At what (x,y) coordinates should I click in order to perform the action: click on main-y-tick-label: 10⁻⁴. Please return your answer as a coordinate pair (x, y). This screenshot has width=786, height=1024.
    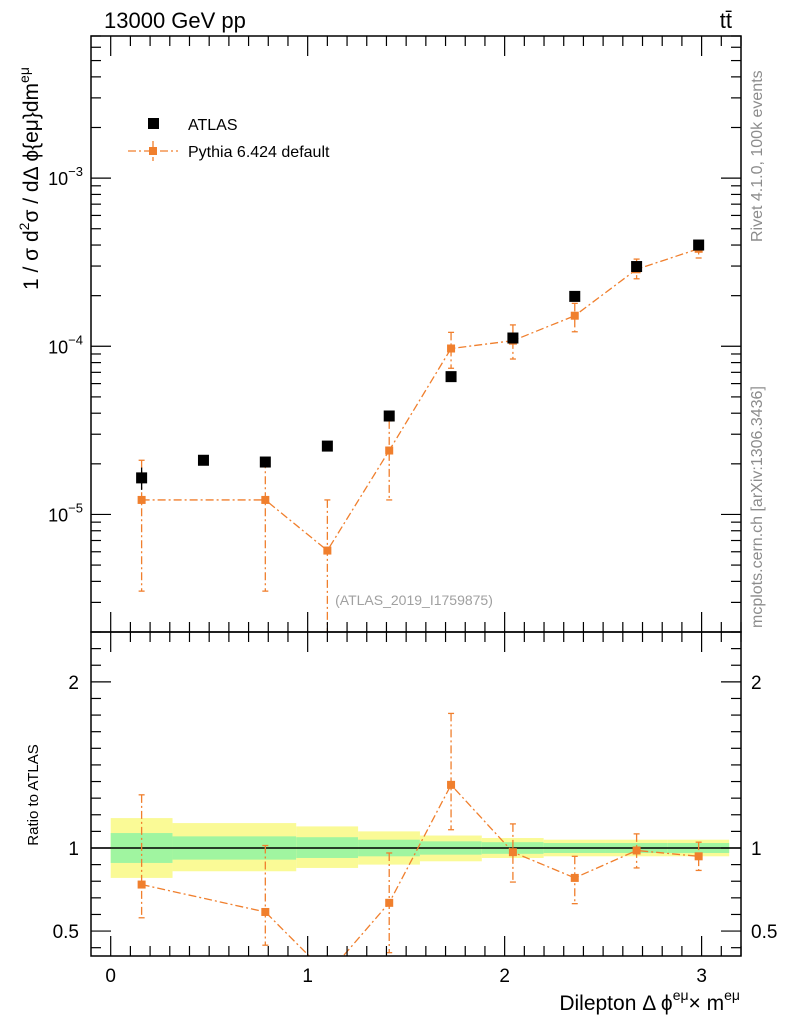
    Looking at the image, I should click on (65, 344).